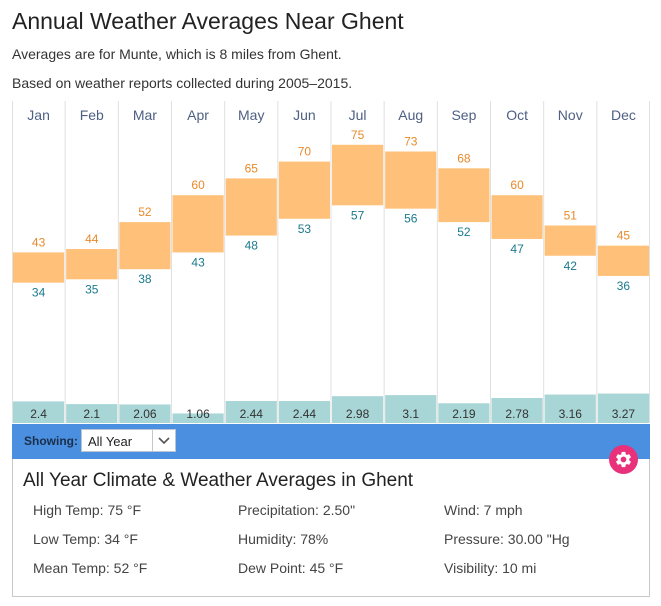  Describe the element at coordinates (291, 568) in the screenshot. I see `dew-point-stat: Dew Point: 45 °F` at that location.